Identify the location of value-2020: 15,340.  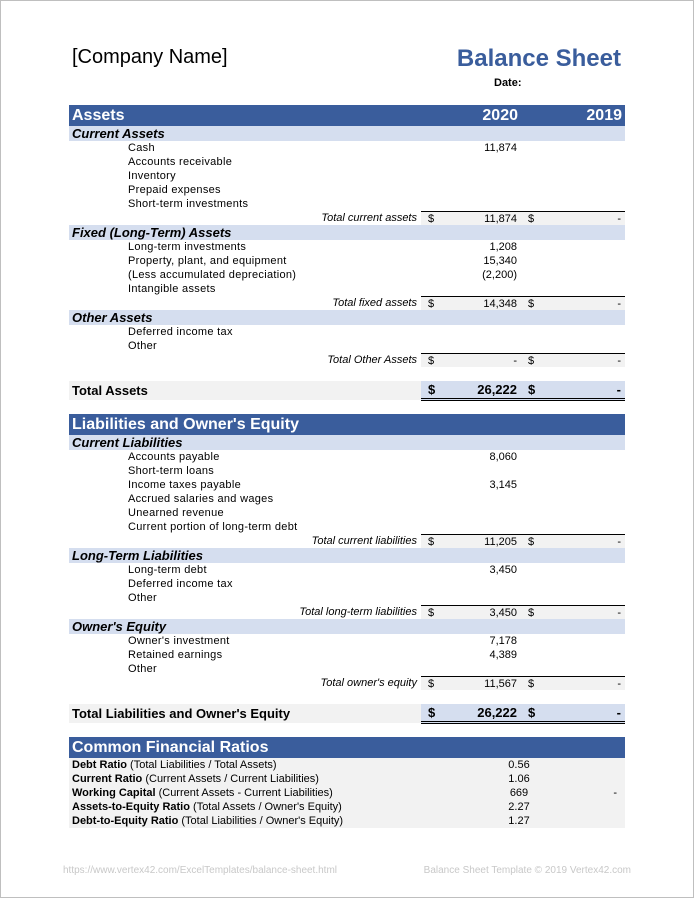
(500, 261).